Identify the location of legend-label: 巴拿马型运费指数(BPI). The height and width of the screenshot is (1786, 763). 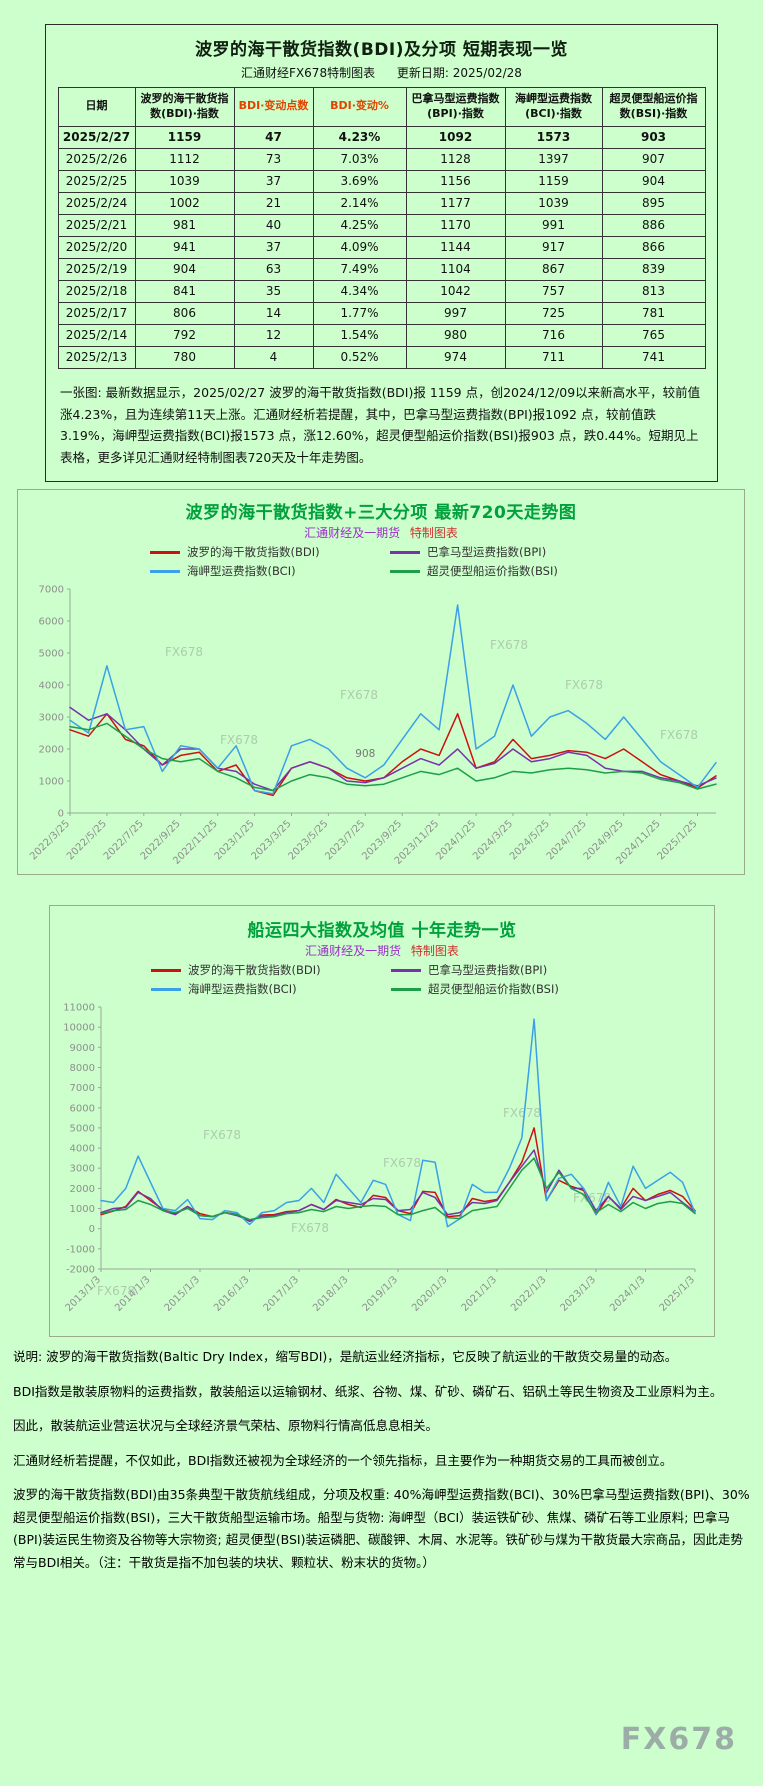
(488, 970).